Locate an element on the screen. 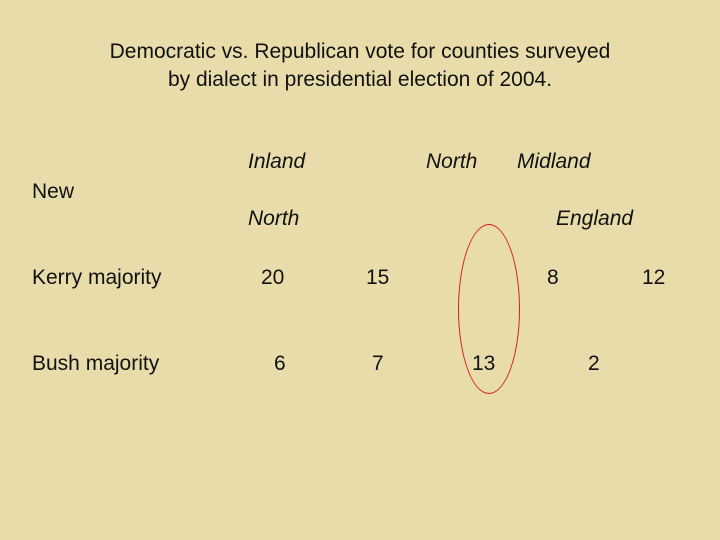 The image size is (720, 540). cell-kerry-3: 8 is located at coordinates (553, 277).